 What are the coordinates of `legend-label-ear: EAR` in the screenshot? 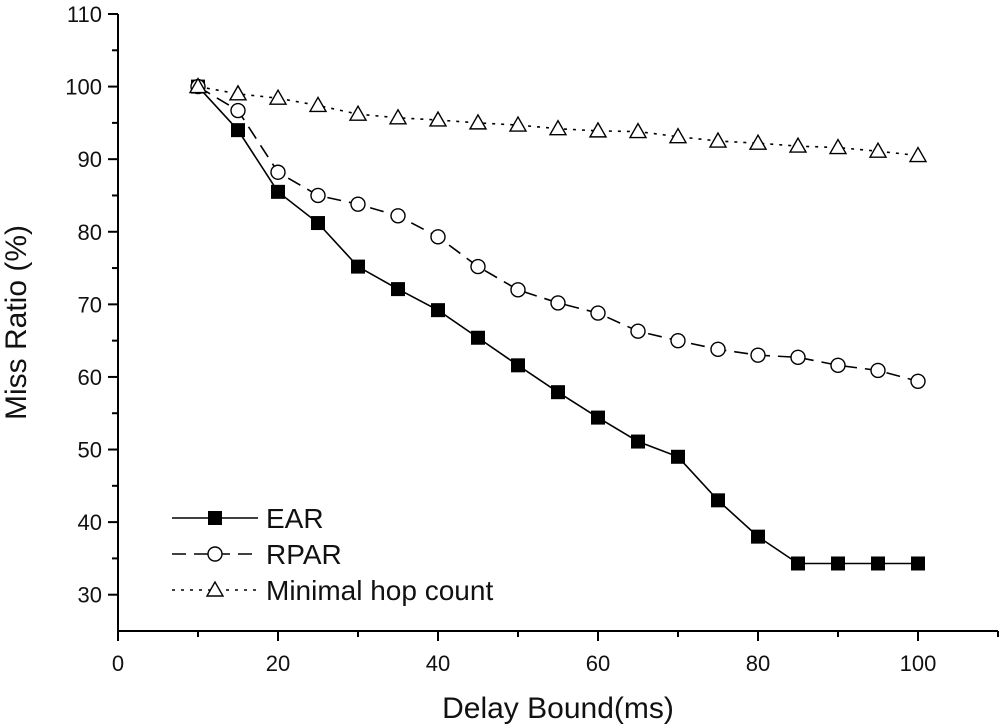 It's located at (295, 518).